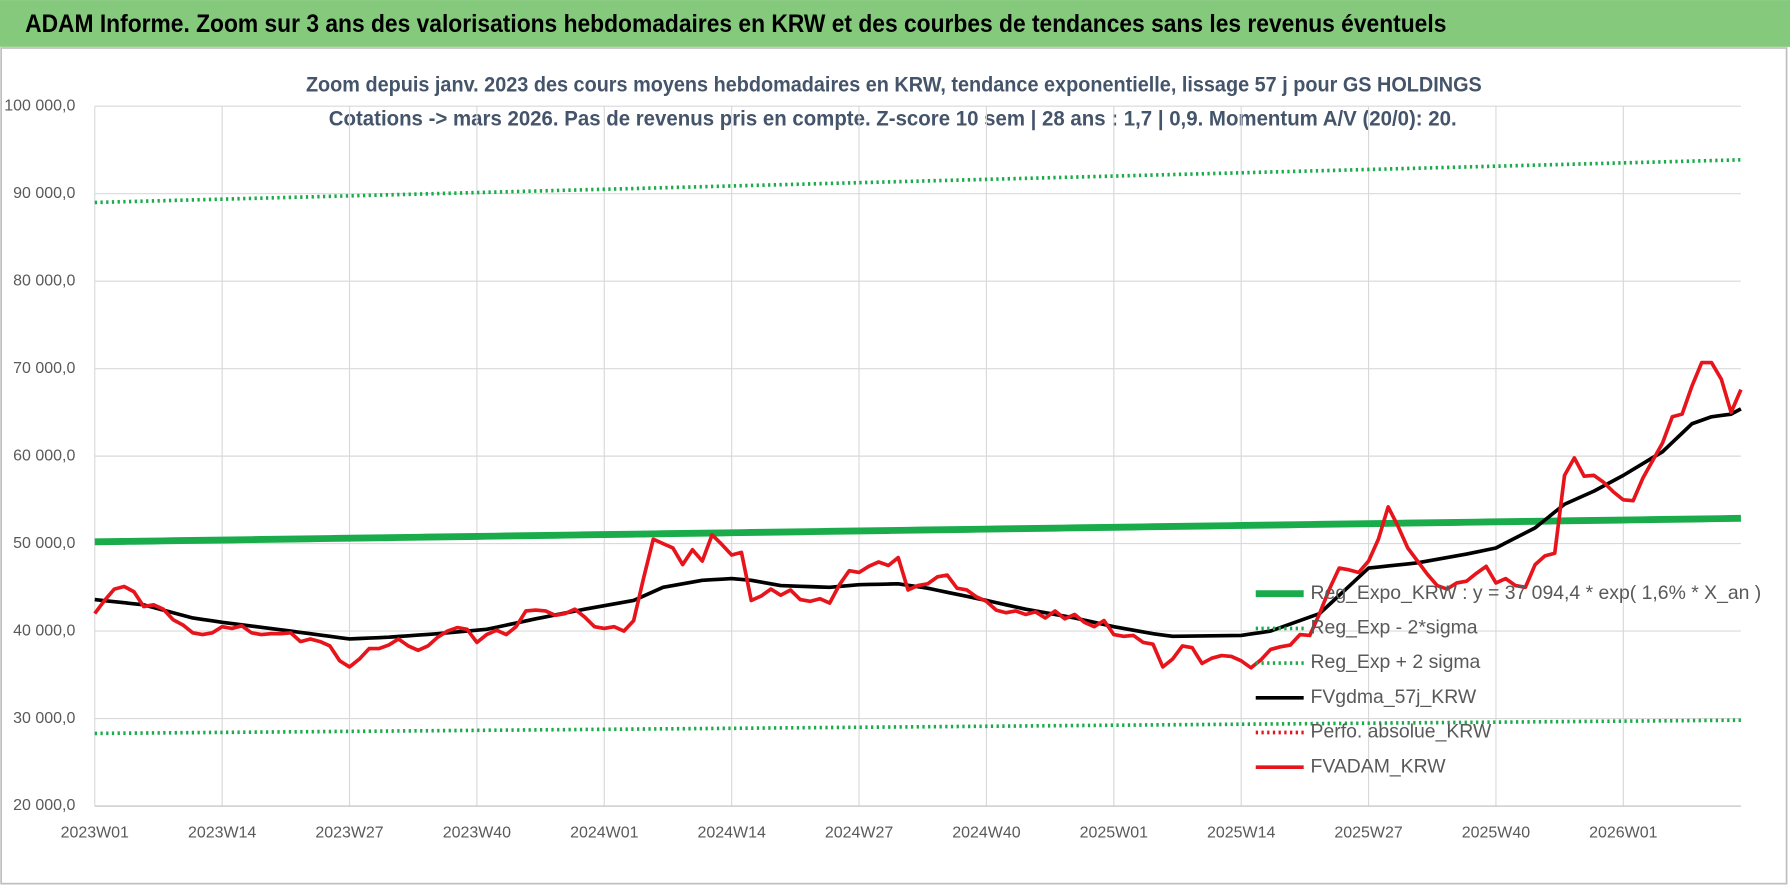 Image resolution: width=1790 pixels, height=886 pixels. What do you see at coordinates (44, 455) in the screenshot?
I see `y-tick-label: 60 000,0` at bounding box center [44, 455].